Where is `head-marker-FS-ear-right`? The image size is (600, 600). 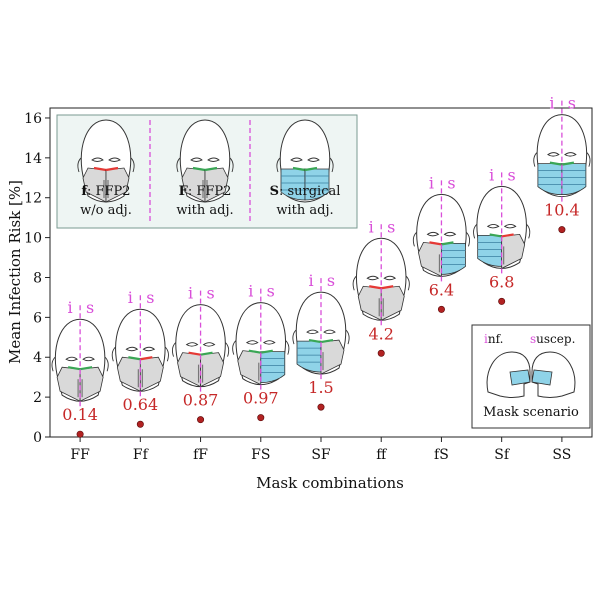 head-marker-FS-ear-right is located at coordinates (287, 347).